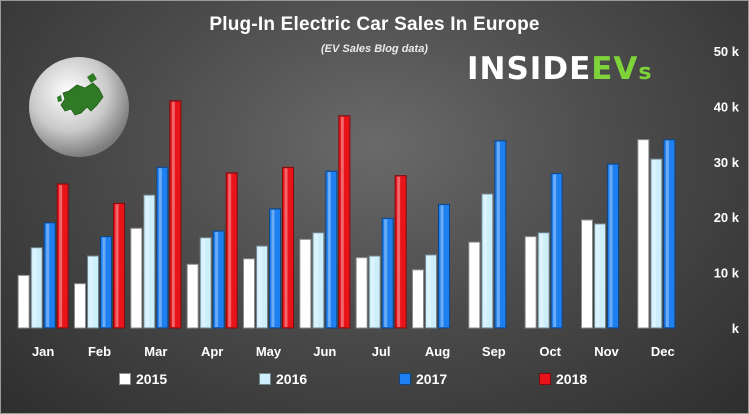  I want to click on x-tick-label: Jul, so click(381, 351).